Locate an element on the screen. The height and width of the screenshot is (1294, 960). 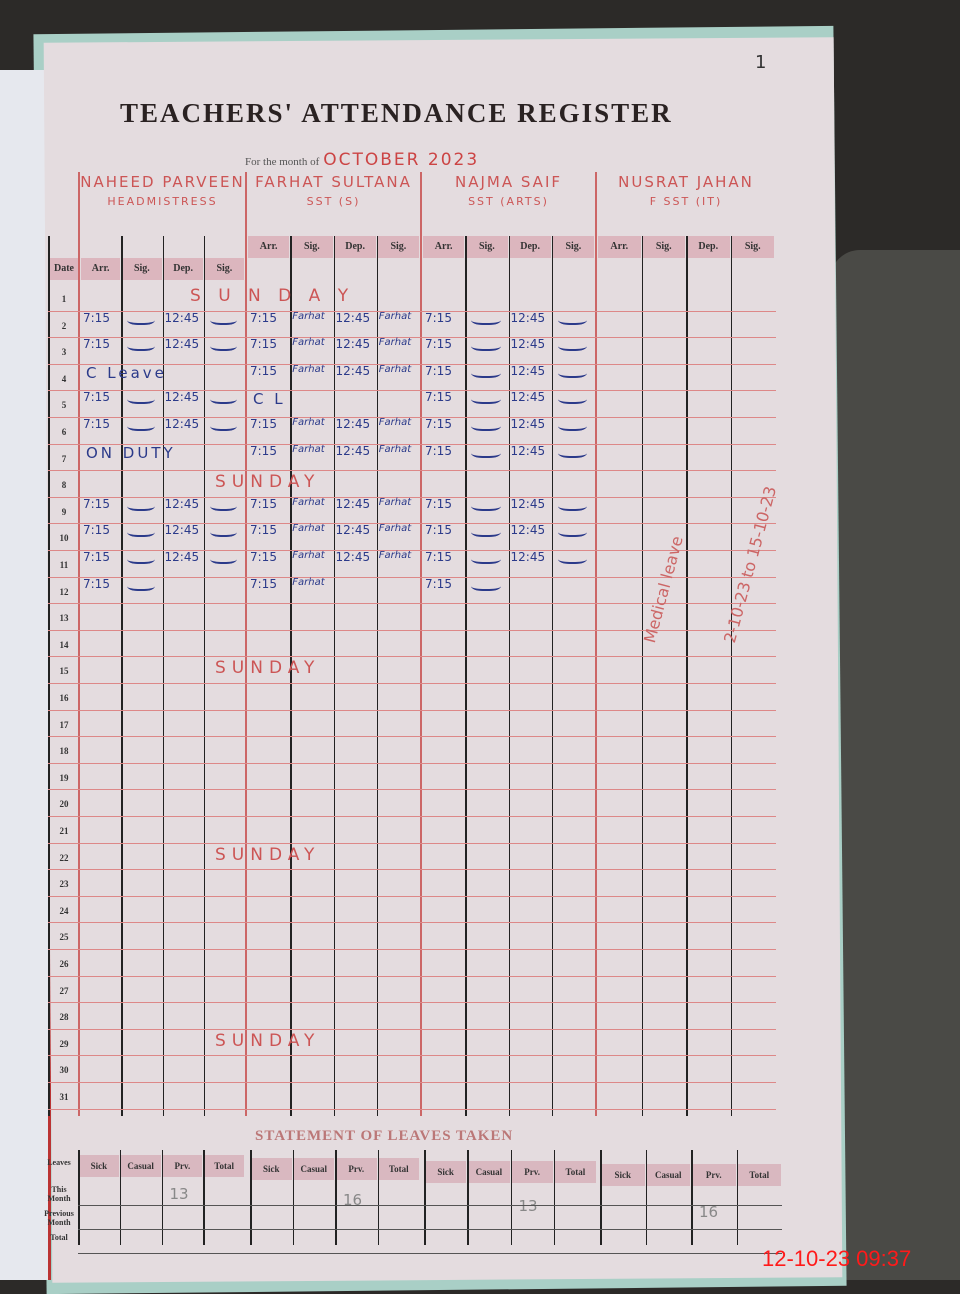
date-number: 18 is located at coordinates (64, 751).